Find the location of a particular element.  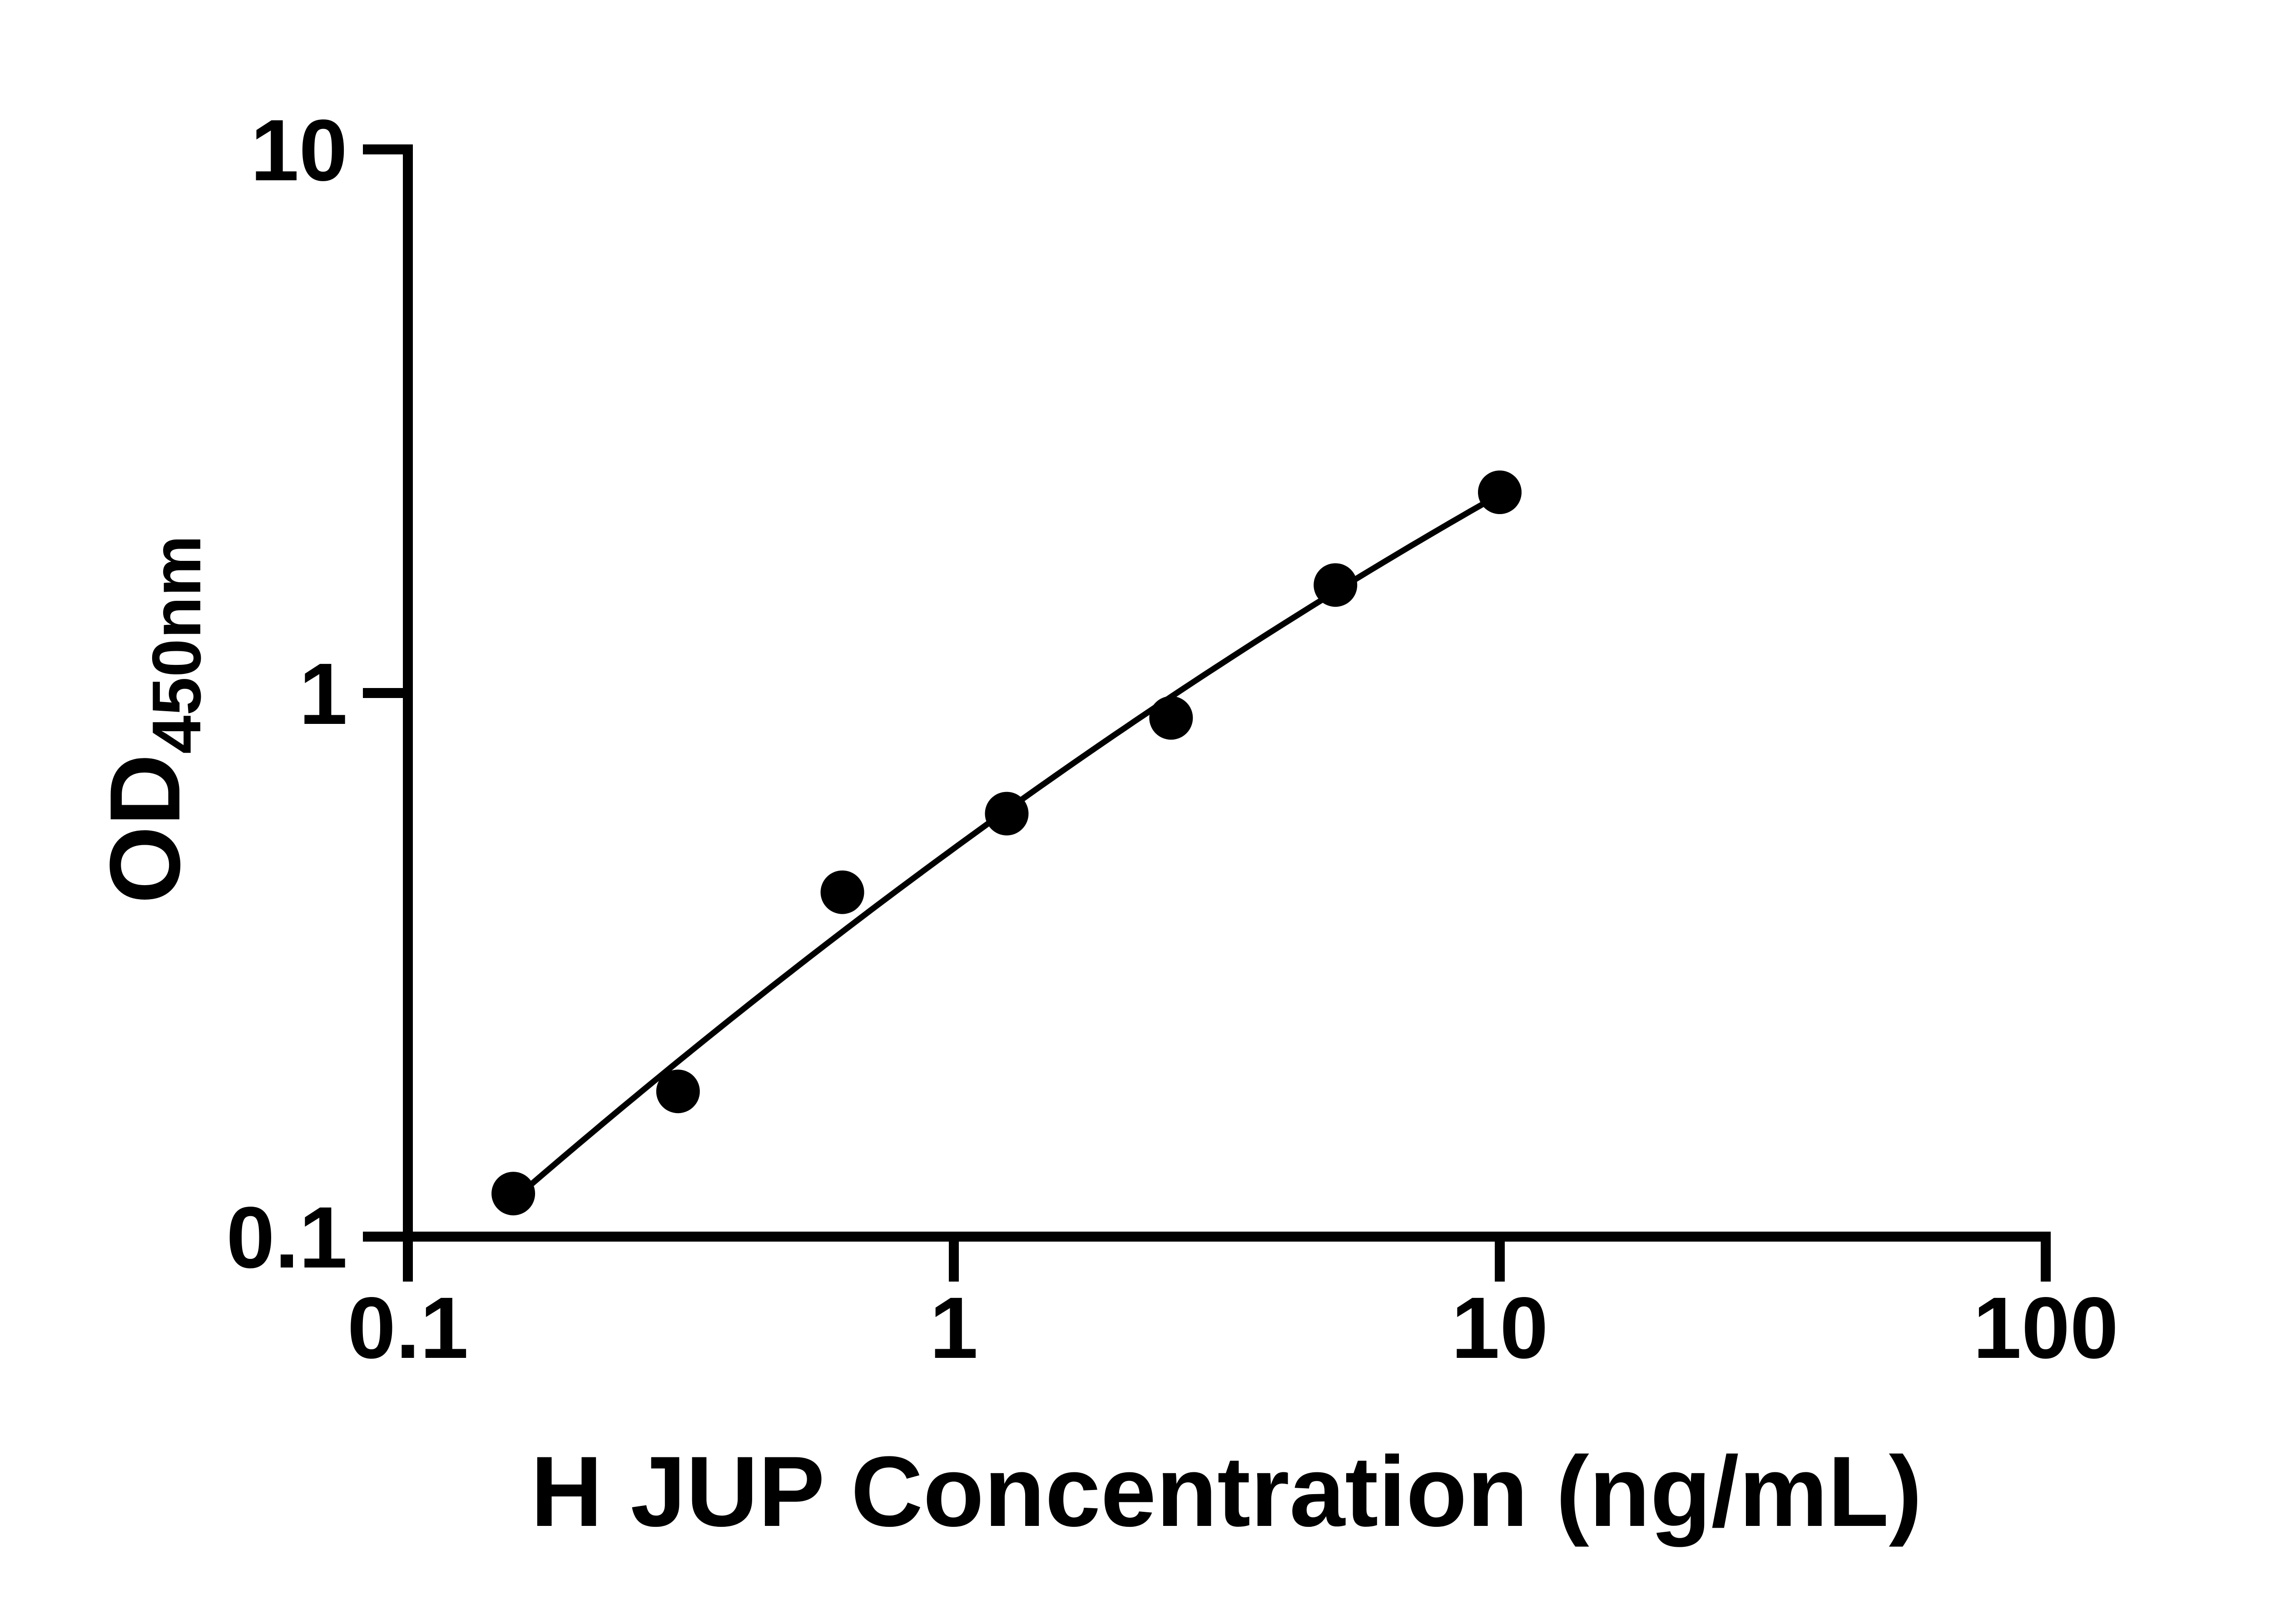

y-axis-title-subscript: 450nm is located at coordinates (176, 644).